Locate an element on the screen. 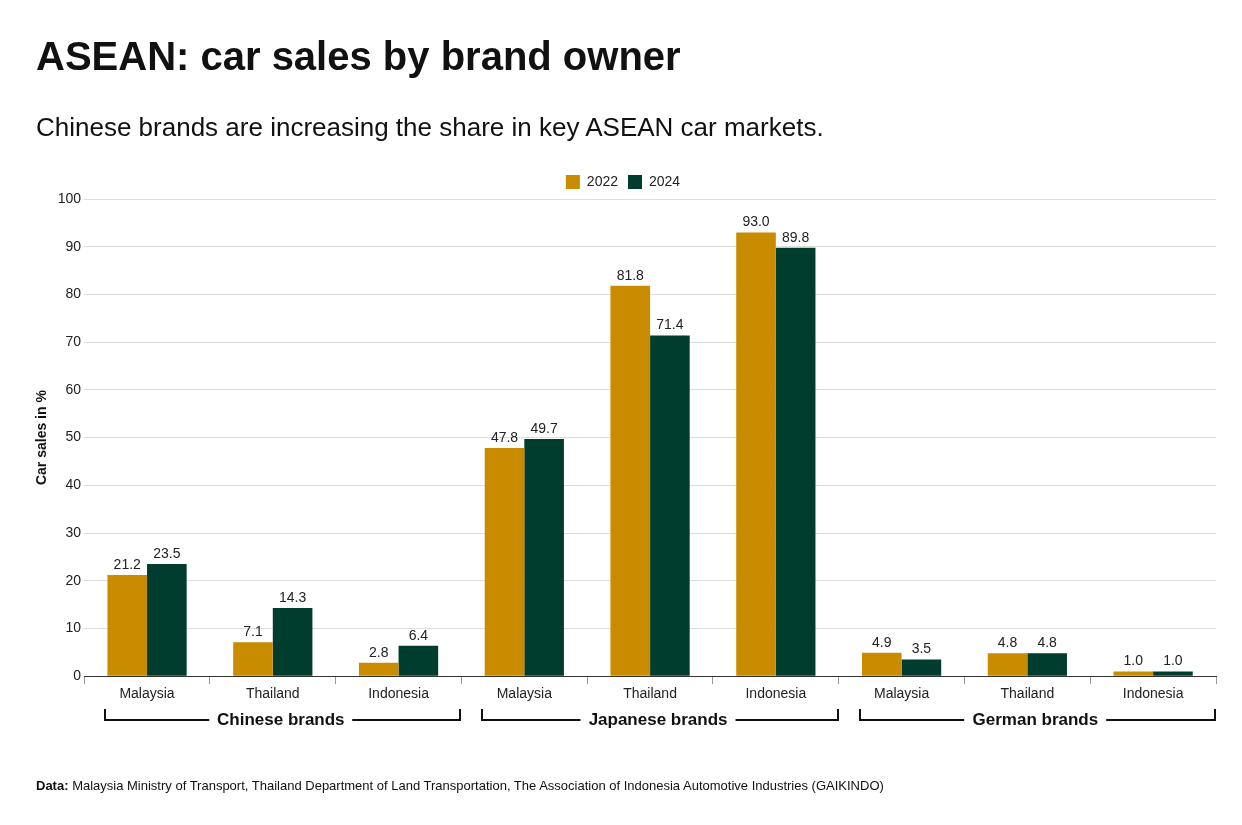  y-tick-label: 50 is located at coordinates (73, 436).